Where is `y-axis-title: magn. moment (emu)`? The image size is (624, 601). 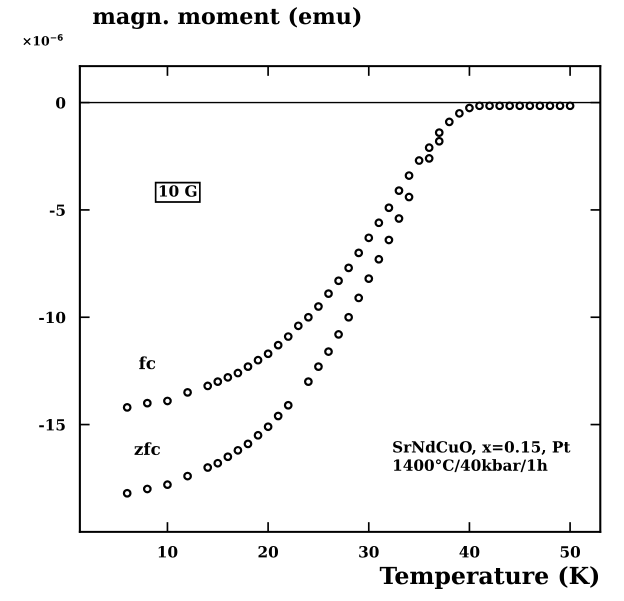 y-axis-title: magn. moment (emu) is located at coordinates (226, 18).